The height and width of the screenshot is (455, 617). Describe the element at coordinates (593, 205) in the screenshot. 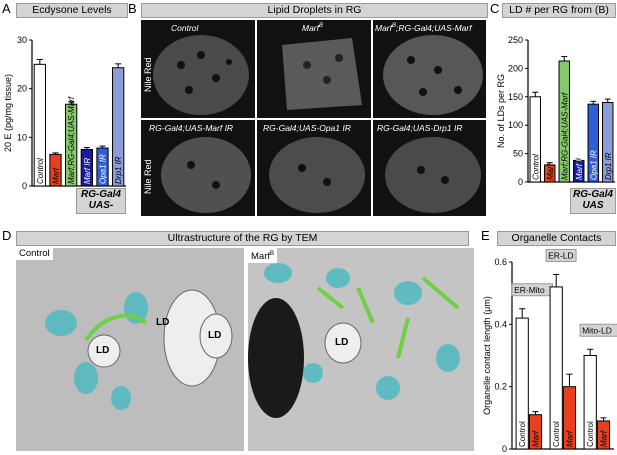

I see `rg-box-c-line2: UAS` at that location.